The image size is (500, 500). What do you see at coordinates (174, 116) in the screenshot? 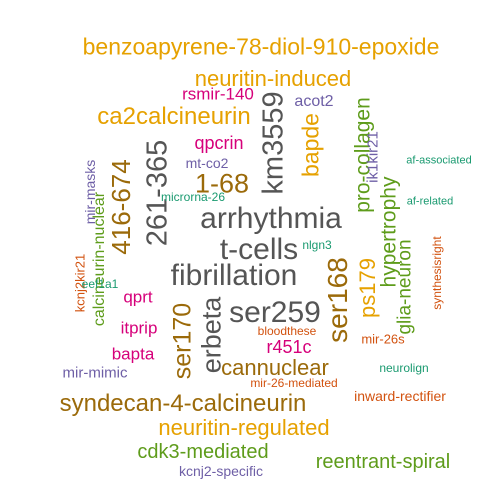
I see `word-ca2calcineurin: ca2calcineurin` at bounding box center [174, 116].